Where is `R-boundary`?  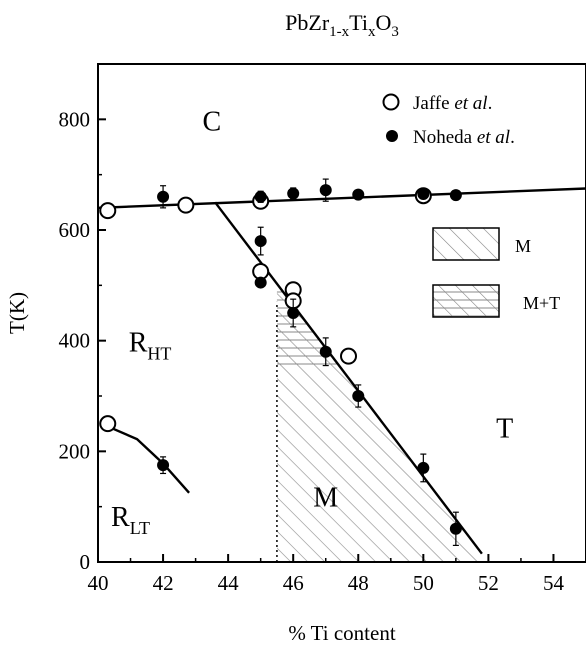 R-boundary is located at coordinates (148, 459).